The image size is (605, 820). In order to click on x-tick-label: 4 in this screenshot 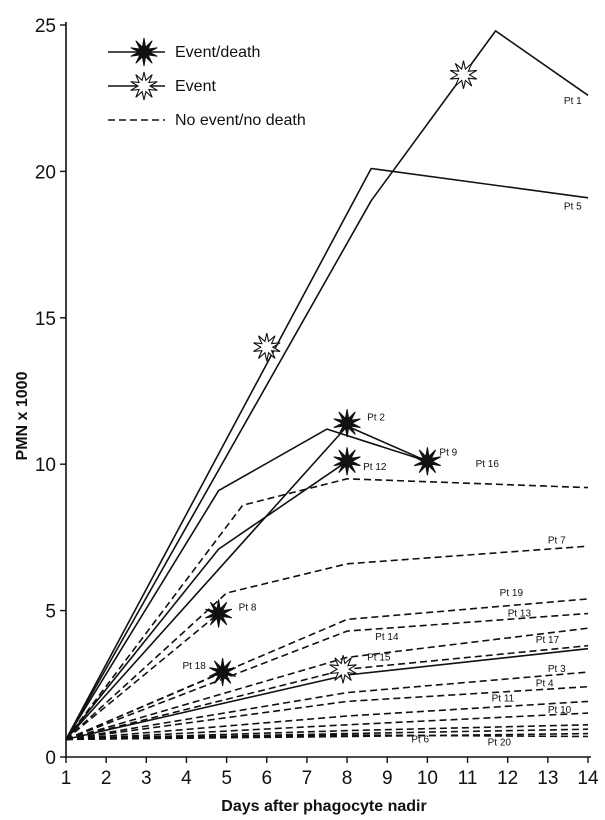, I will do `click(186, 778)`.